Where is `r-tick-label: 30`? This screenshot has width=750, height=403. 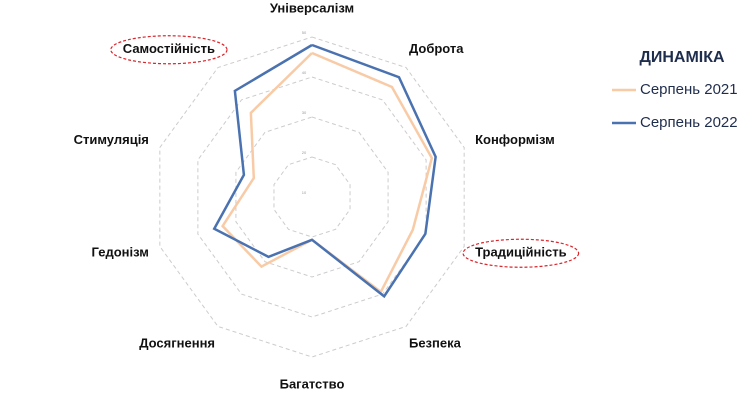 r-tick-label: 30 is located at coordinates (304, 112).